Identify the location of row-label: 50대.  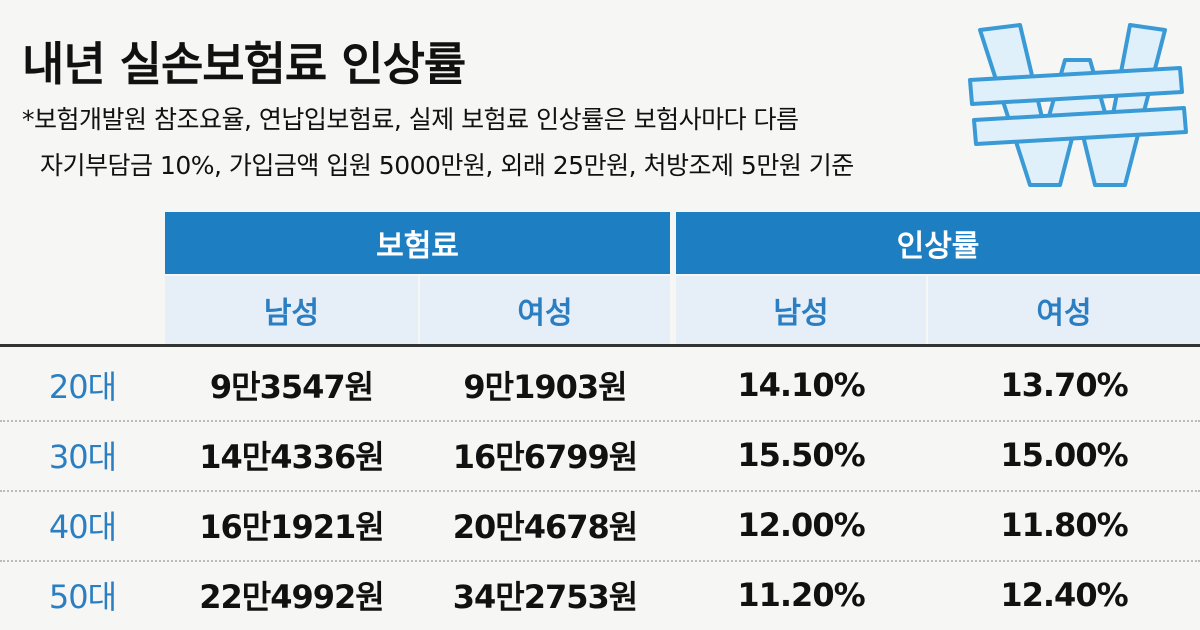
(82, 597).